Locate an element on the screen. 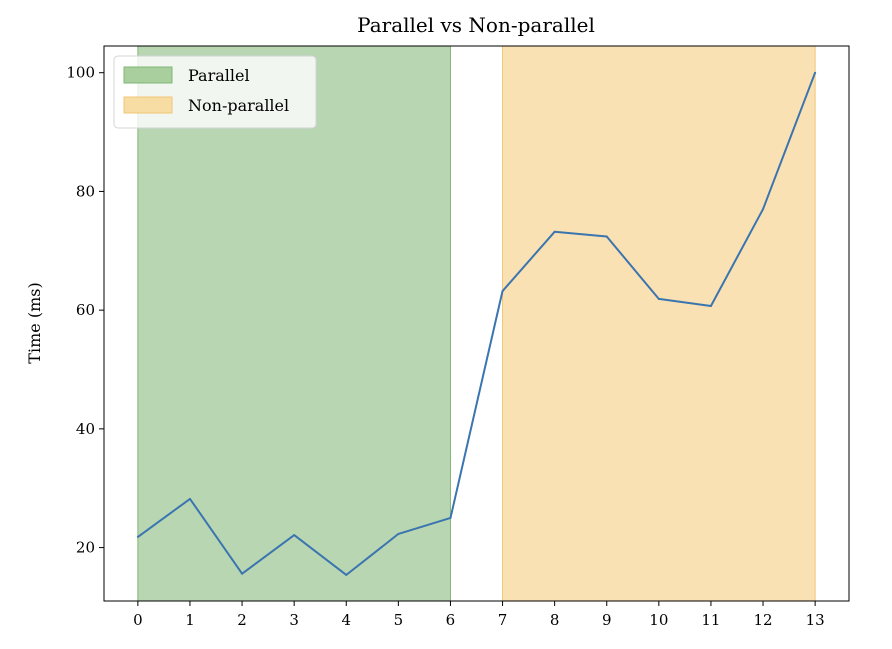  x-tick-label: 4 is located at coordinates (346, 620).